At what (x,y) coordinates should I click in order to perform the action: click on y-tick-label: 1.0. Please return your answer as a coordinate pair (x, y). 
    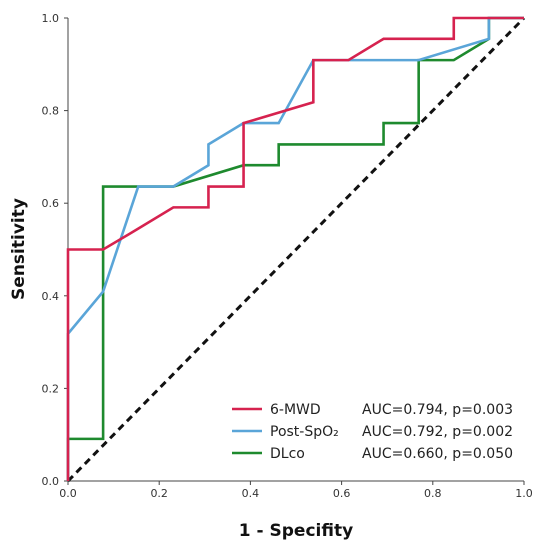
    Looking at the image, I should click on (51, 18).